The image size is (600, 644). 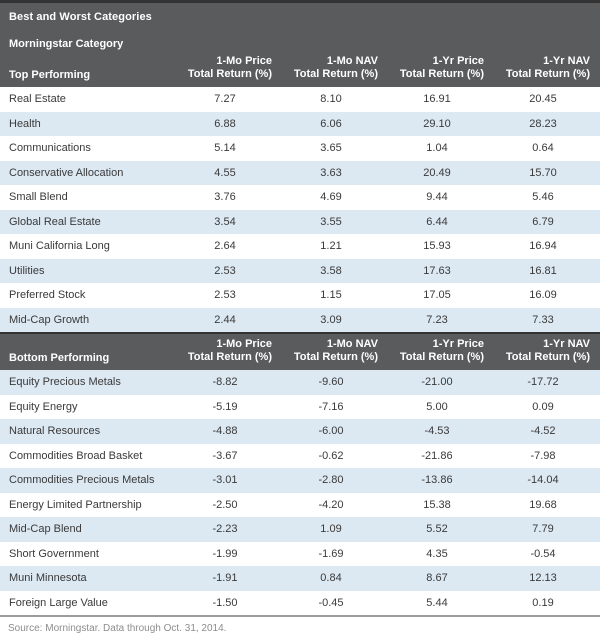 I want to click on category-cell: Communications, so click(x=50, y=148).